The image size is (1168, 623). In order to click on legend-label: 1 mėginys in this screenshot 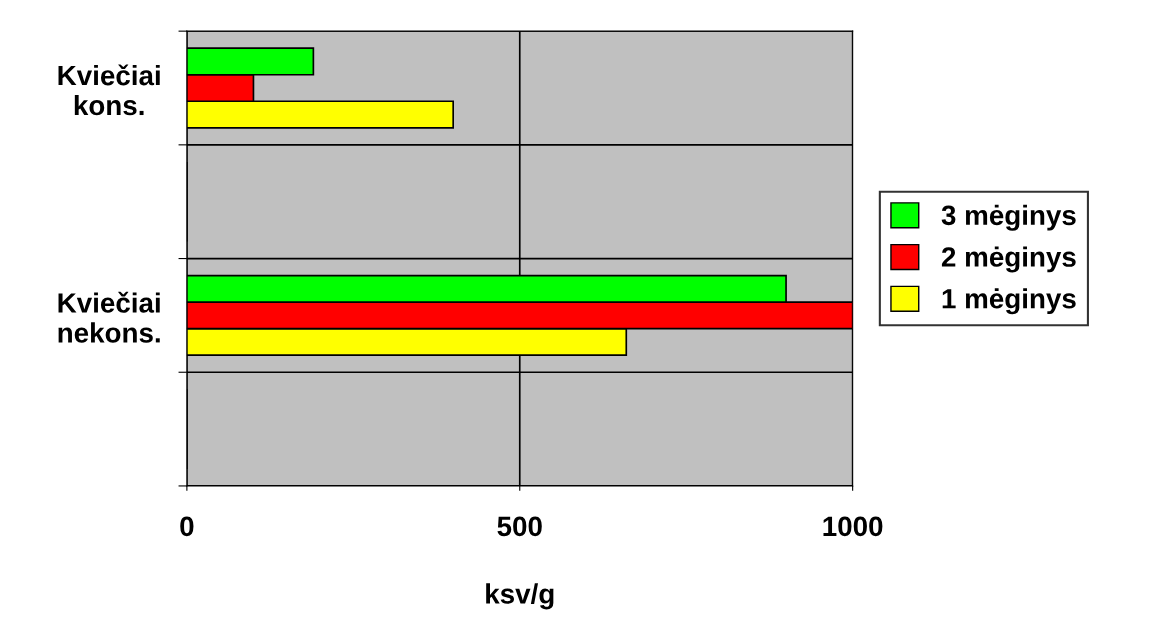, I will do `click(1009, 301)`.